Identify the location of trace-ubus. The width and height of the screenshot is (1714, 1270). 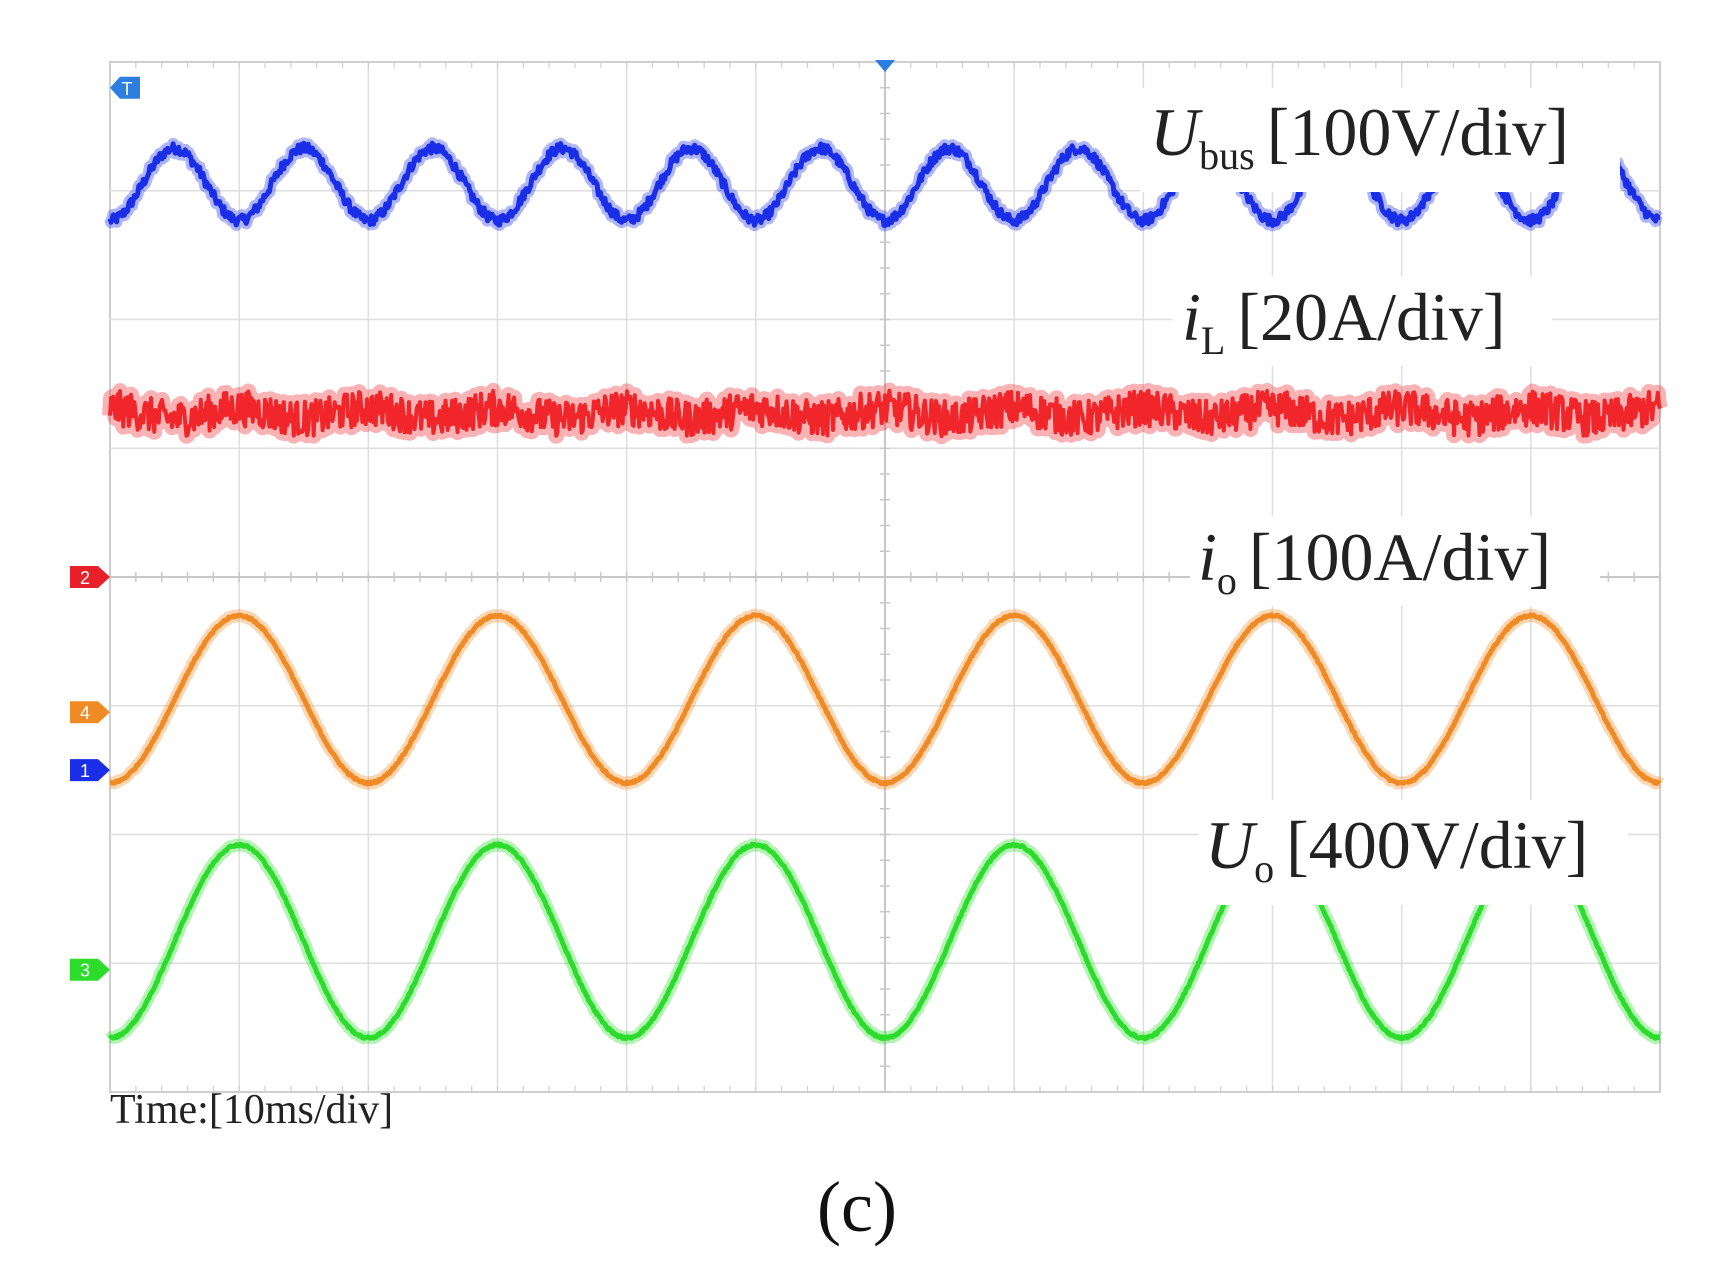
(884, 184).